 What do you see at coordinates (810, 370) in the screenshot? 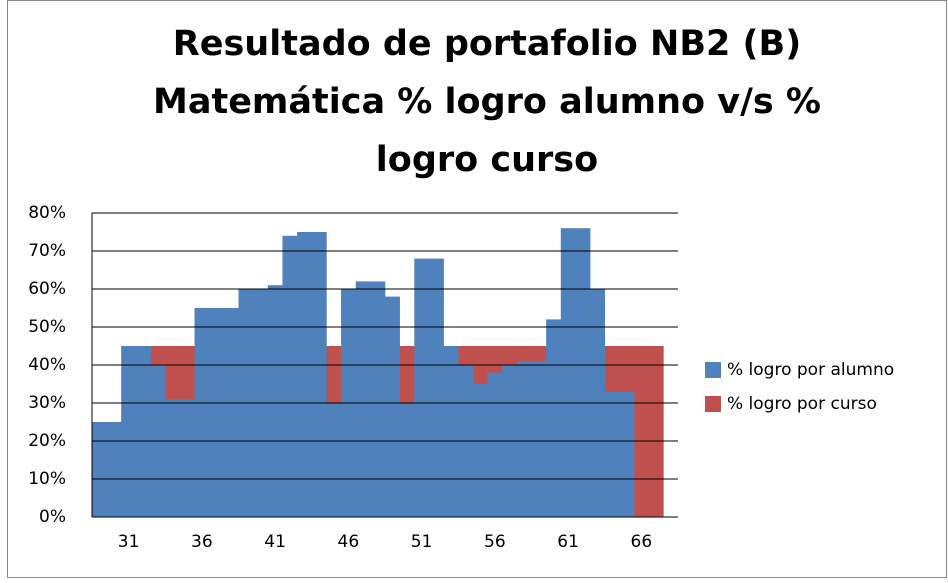
I see `legend-label: % logro por alumno` at bounding box center [810, 370].